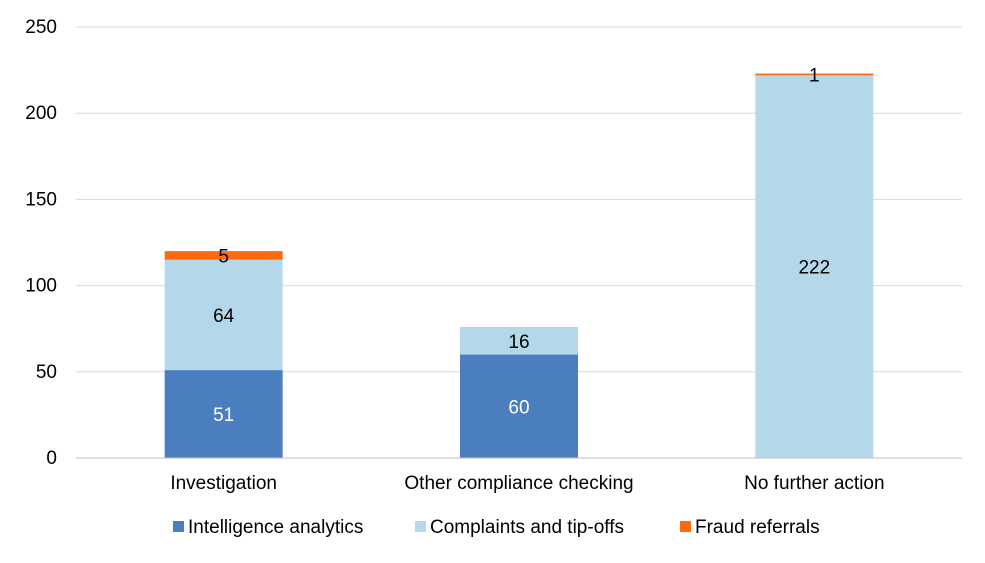  I want to click on legend-label: Fraud referrals, so click(757, 527).